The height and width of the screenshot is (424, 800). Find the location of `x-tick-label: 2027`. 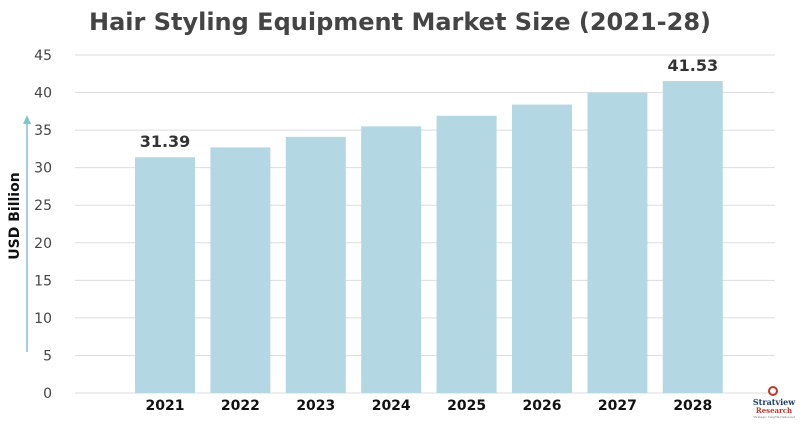

x-tick-label: 2027 is located at coordinates (617, 406).